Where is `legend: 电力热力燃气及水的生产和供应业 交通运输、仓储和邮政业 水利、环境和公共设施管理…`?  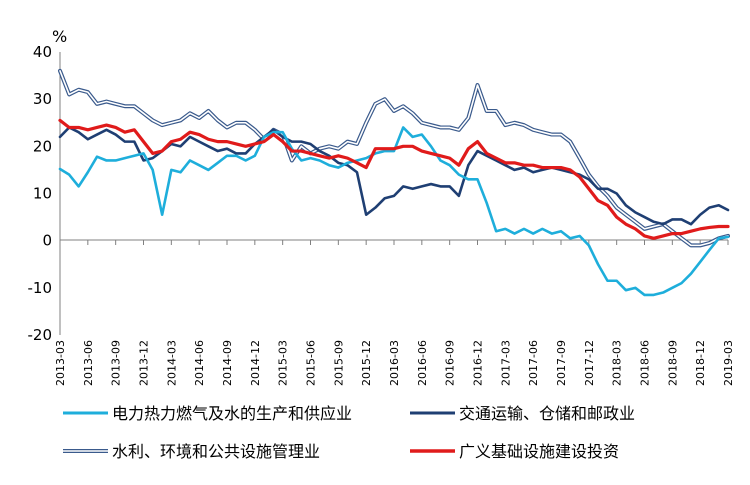 legend: 电力热力燃气及水的生产和供应业 交通运输、仓储和邮政业 水利、环境和公共设施管理… is located at coordinates (349, 432).